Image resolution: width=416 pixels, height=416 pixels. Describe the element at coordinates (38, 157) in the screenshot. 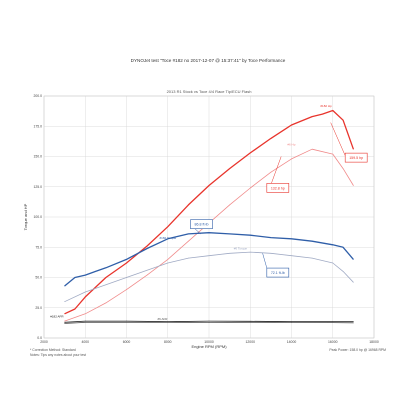

I see `y-tick-label: 150.0` at that location.